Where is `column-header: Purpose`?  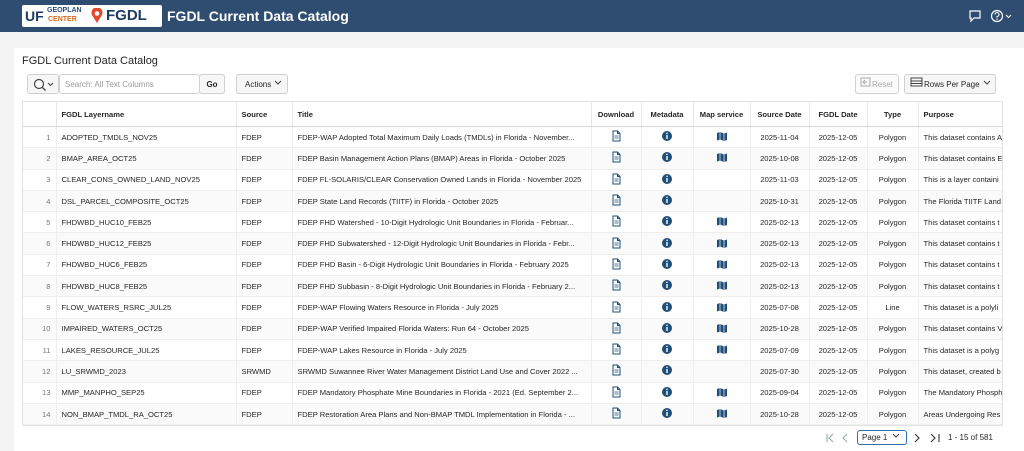
column-header: Purpose is located at coordinates (960, 114).